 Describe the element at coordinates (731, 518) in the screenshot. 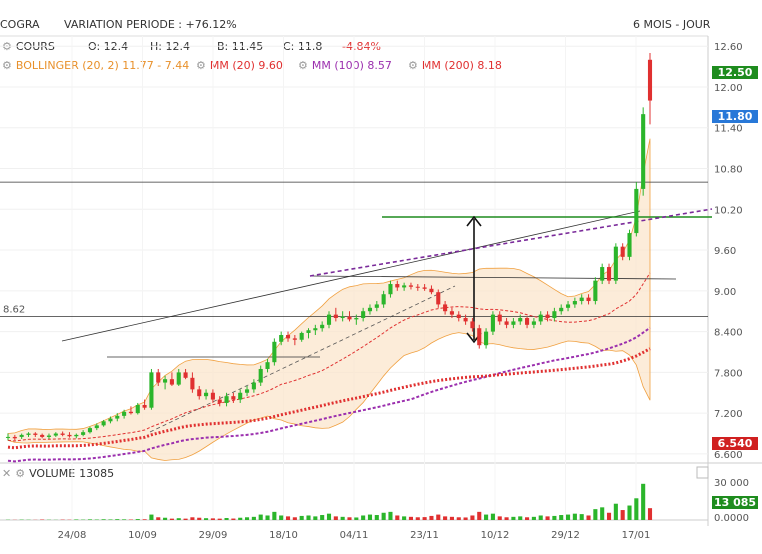

I see `volume-tick-label: 0.0000` at that location.